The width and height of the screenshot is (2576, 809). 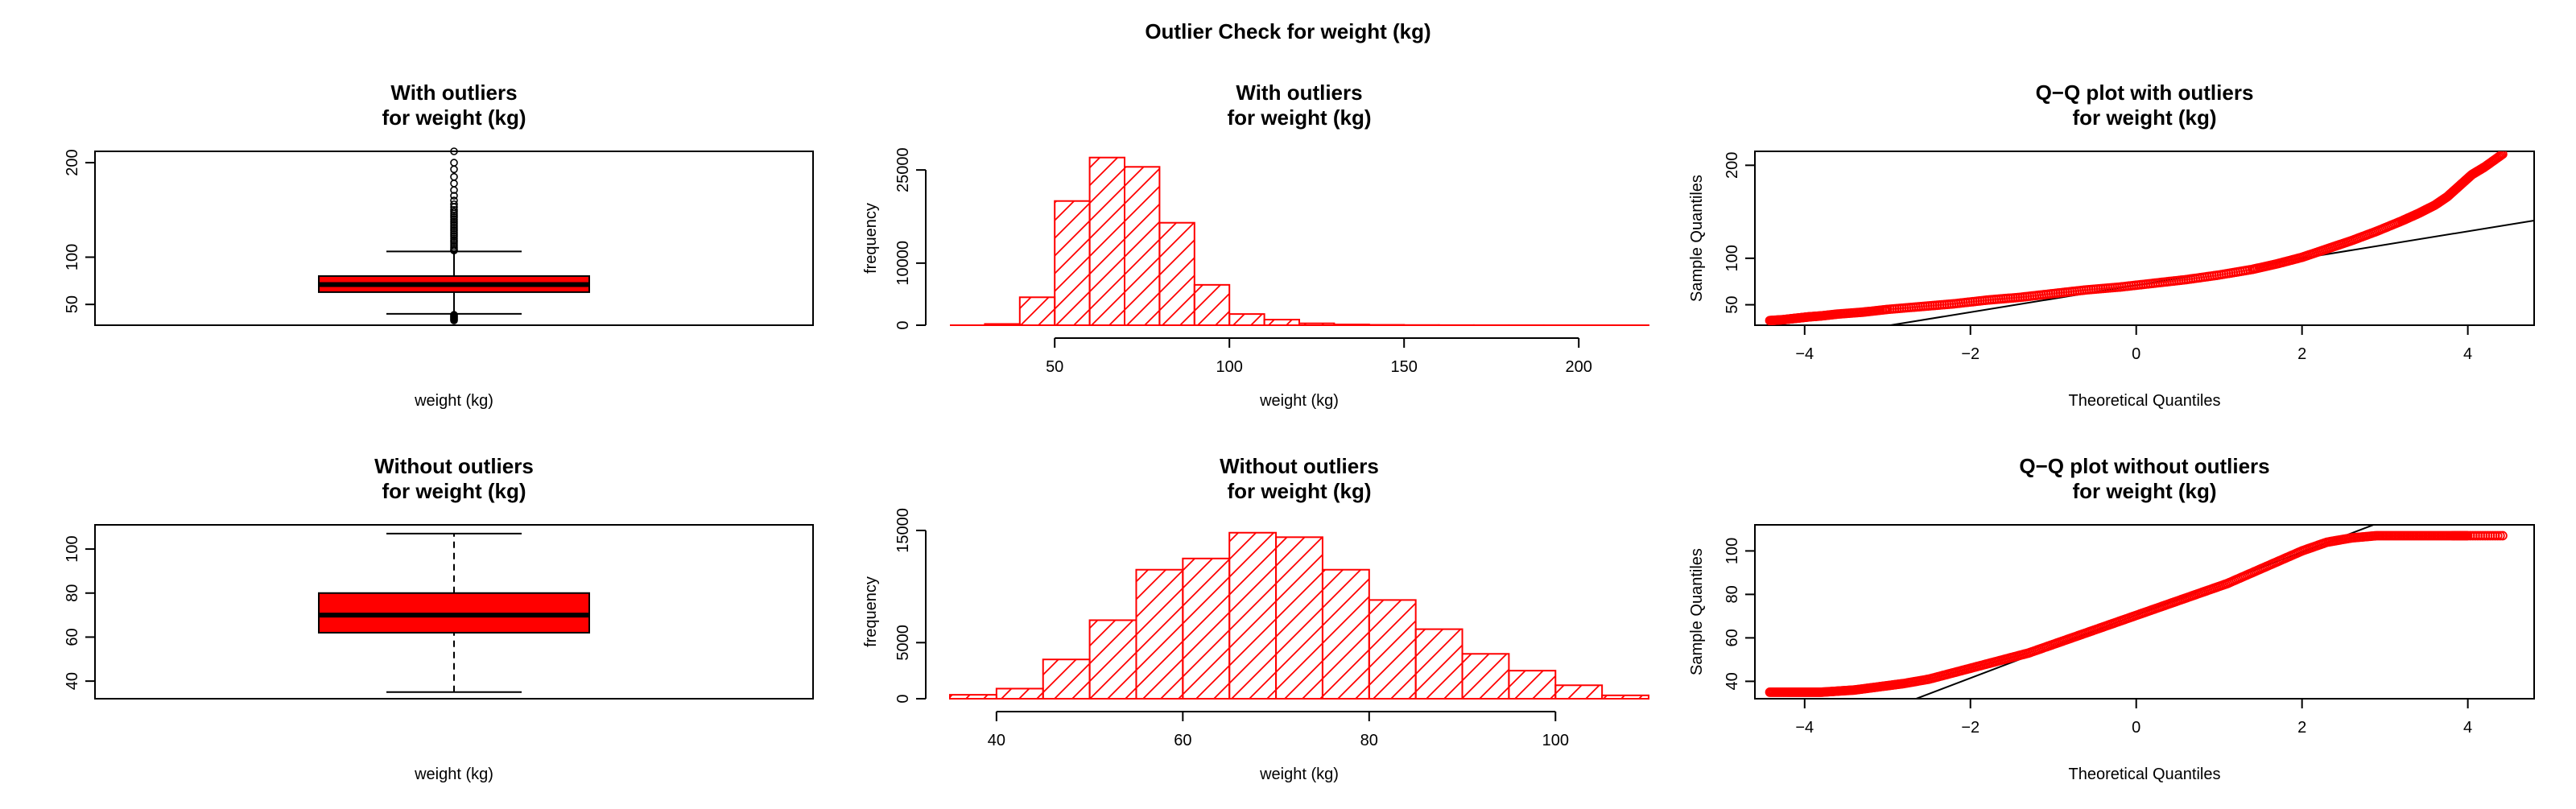 I want to click on y-tick-label: 15000, so click(x=903, y=530).